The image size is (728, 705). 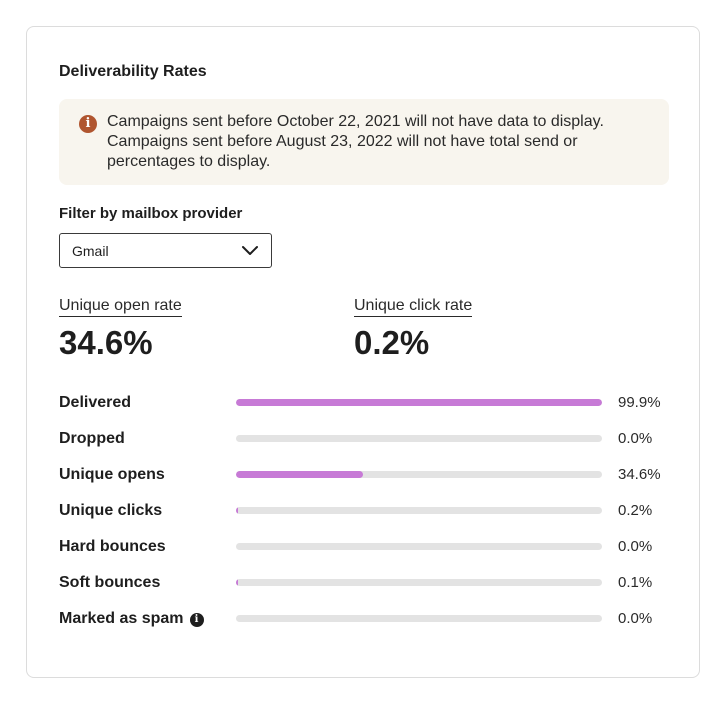 What do you see at coordinates (369, 589) in the screenshot?
I see `rate-row: Soft bounces 0.1%` at bounding box center [369, 589].